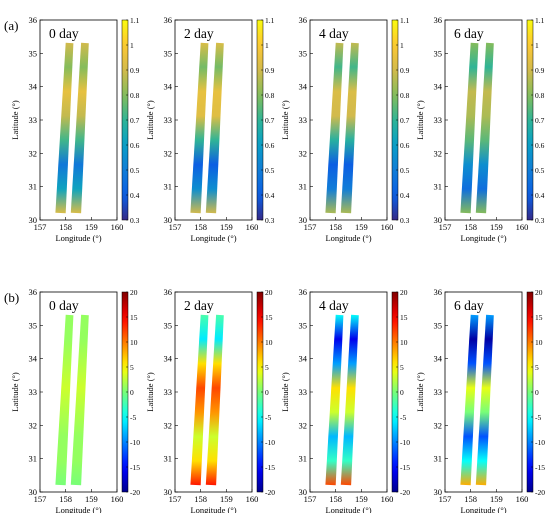  What do you see at coordinates (11, 297) in the screenshot?
I see `row-label: (b)` at bounding box center [11, 297].